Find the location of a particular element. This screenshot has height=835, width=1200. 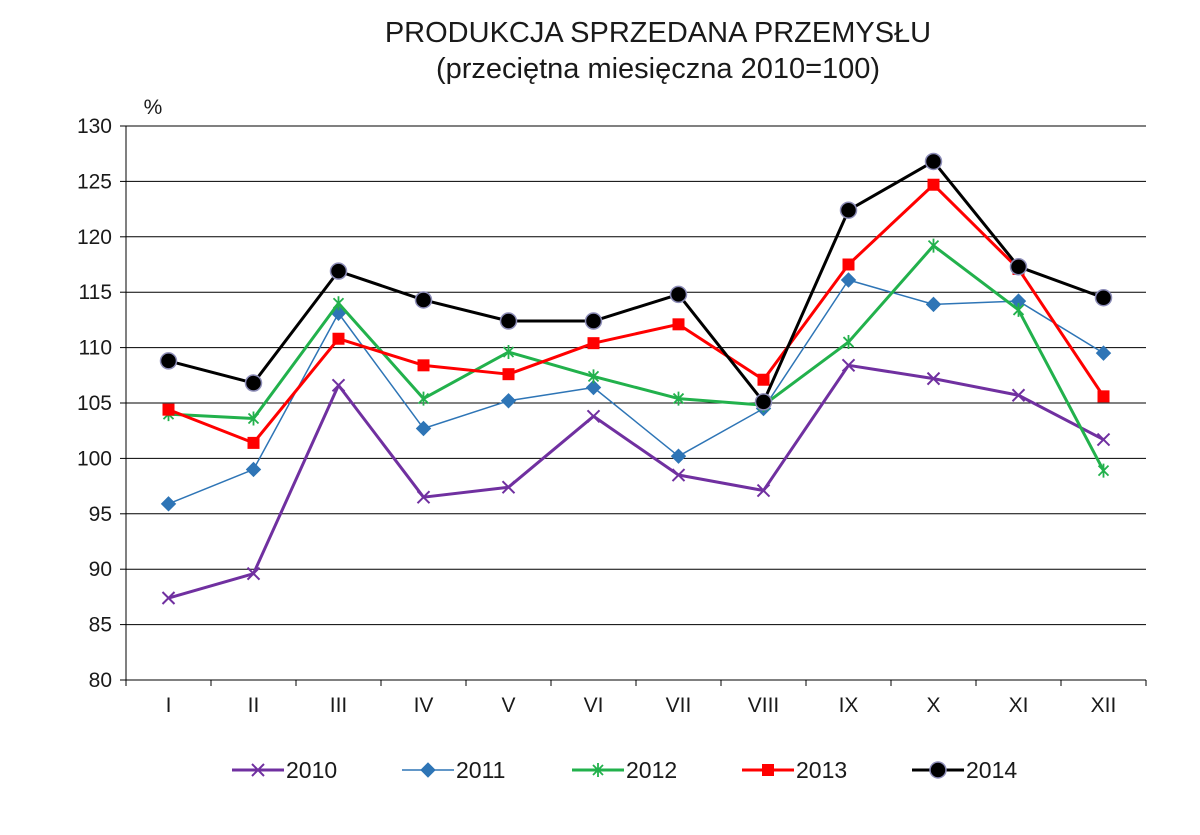

y-tick-label: 110 is located at coordinates (95, 348).